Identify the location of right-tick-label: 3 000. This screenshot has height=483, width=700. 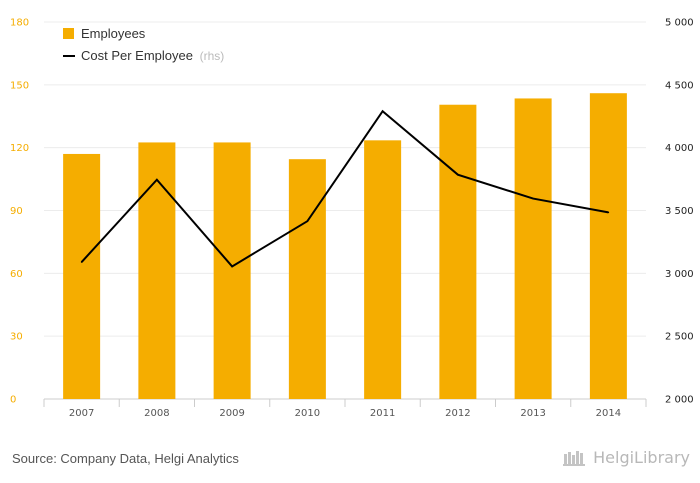
(679, 274).